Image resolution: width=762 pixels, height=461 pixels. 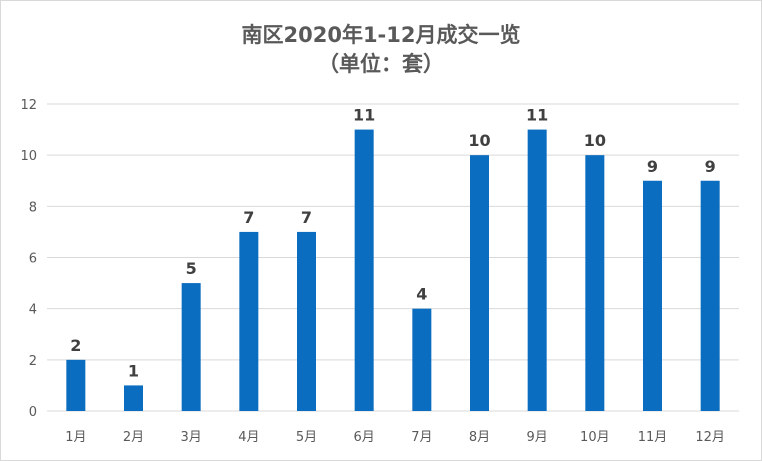 What do you see at coordinates (33, 412) in the screenshot?
I see `y-tick-label: 0` at bounding box center [33, 412].